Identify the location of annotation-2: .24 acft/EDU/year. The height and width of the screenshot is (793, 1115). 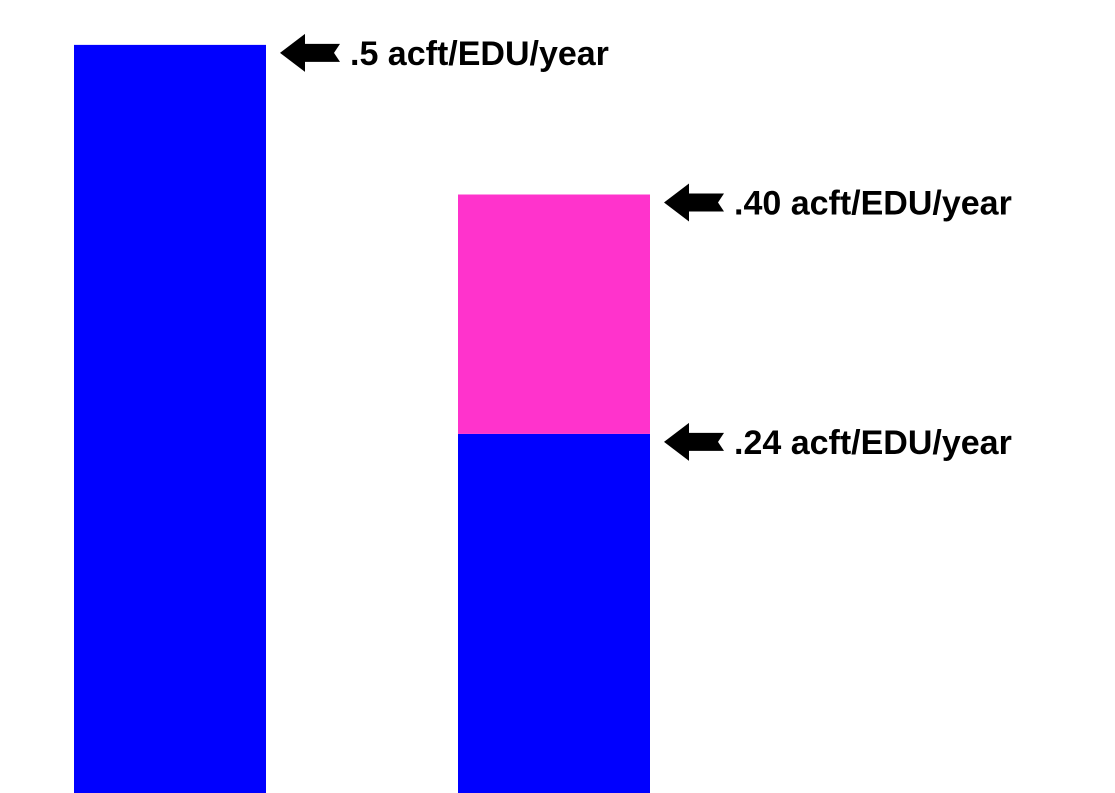
(838, 442).